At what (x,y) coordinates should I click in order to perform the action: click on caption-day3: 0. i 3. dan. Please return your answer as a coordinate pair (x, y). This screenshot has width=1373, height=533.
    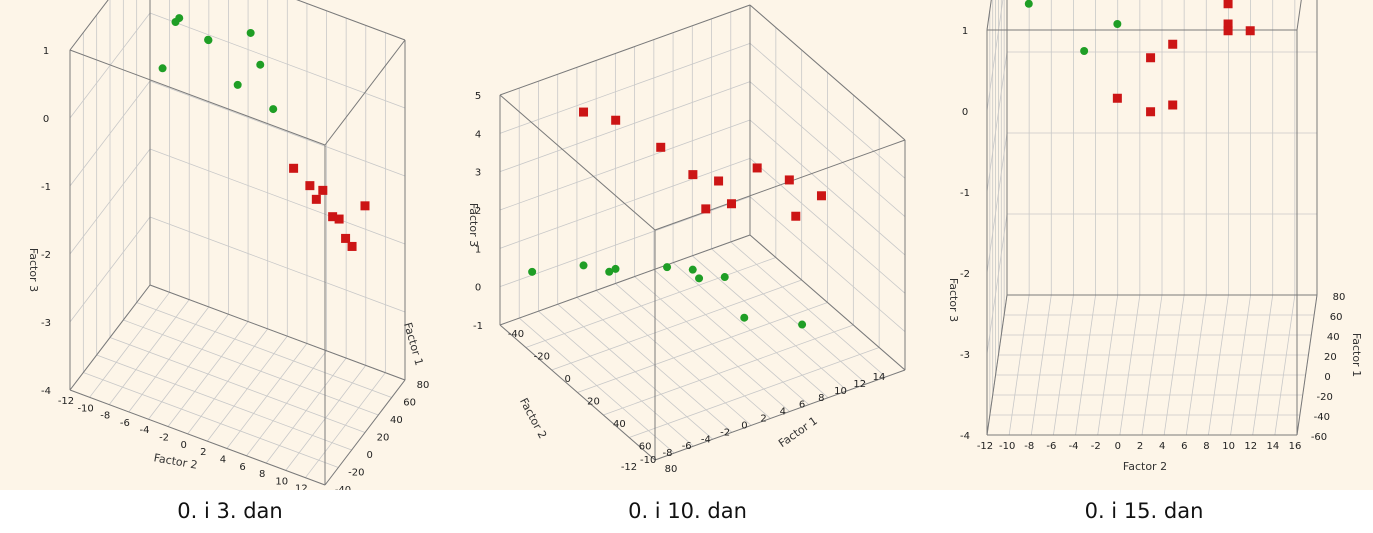
    Looking at the image, I should click on (230, 511).